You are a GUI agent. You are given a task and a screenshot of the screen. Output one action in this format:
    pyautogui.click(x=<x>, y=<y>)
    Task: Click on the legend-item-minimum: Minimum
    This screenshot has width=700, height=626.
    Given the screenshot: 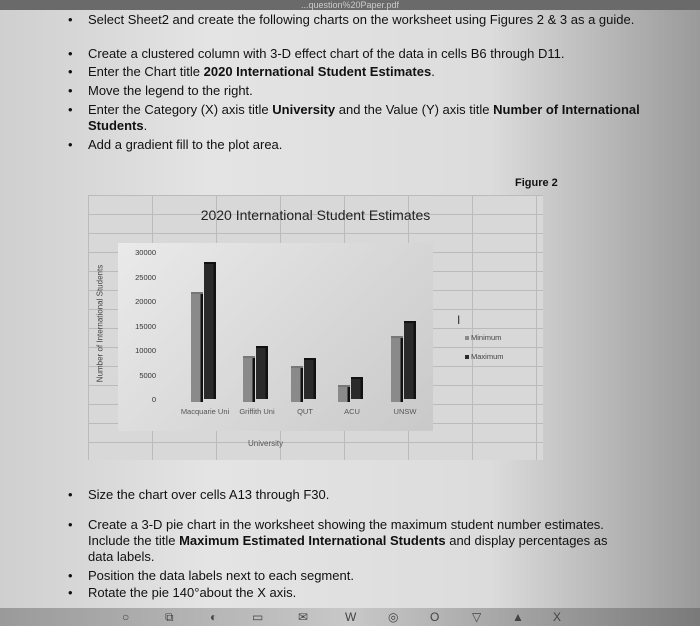 What is the action you would take?
    pyautogui.click(x=483, y=337)
    